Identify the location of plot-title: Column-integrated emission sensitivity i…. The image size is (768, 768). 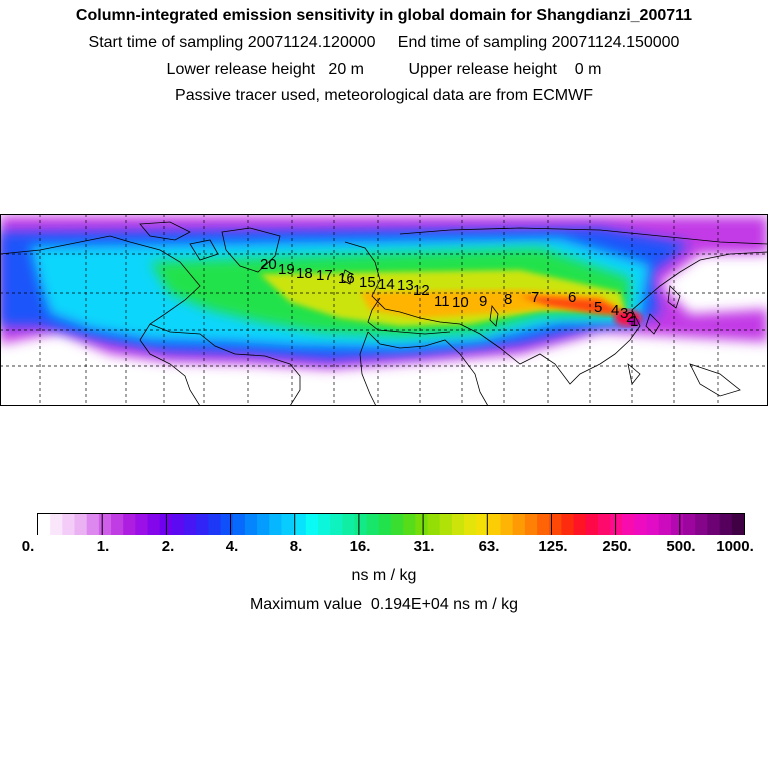
(384, 15).